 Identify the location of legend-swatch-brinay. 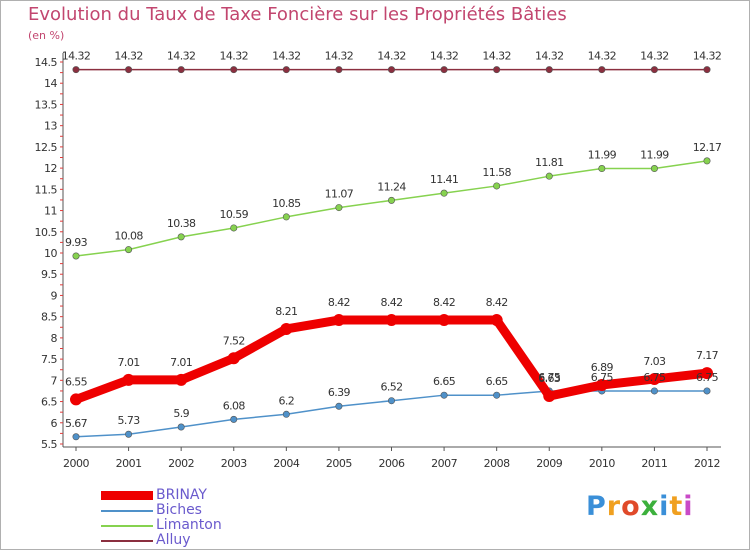
(127, 495).